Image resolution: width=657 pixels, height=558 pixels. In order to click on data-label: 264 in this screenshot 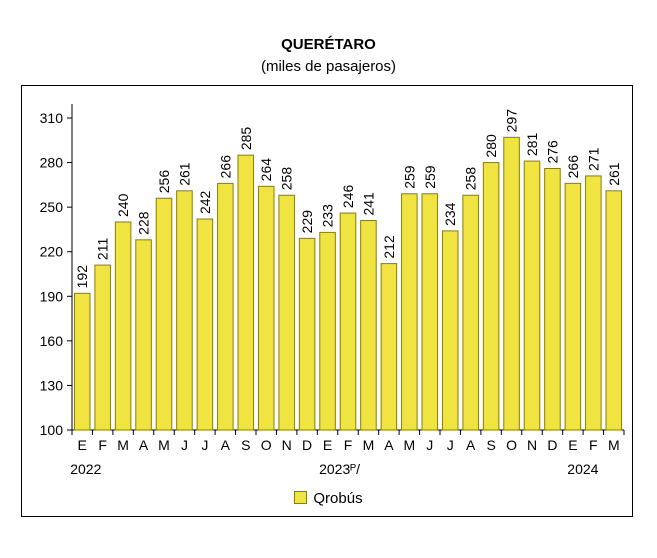, I will do `click(266, 170)`.